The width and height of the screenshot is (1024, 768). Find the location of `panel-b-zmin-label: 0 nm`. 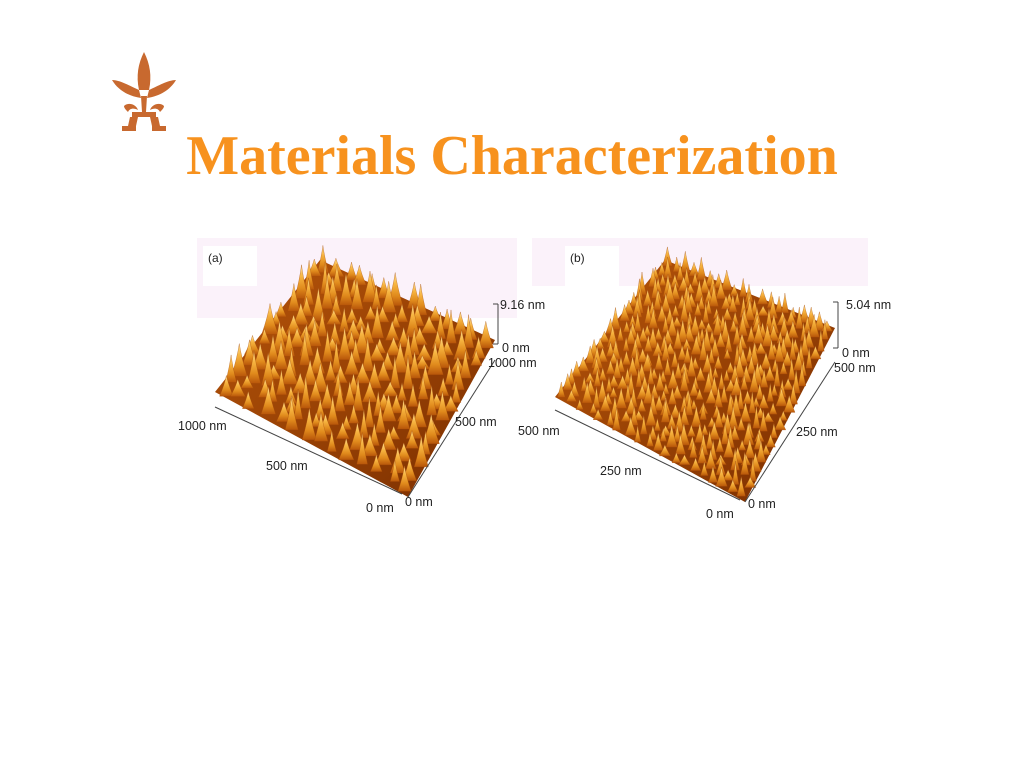

panel-b-zmin-label: 0 nm is located at coordinates (856, 353).